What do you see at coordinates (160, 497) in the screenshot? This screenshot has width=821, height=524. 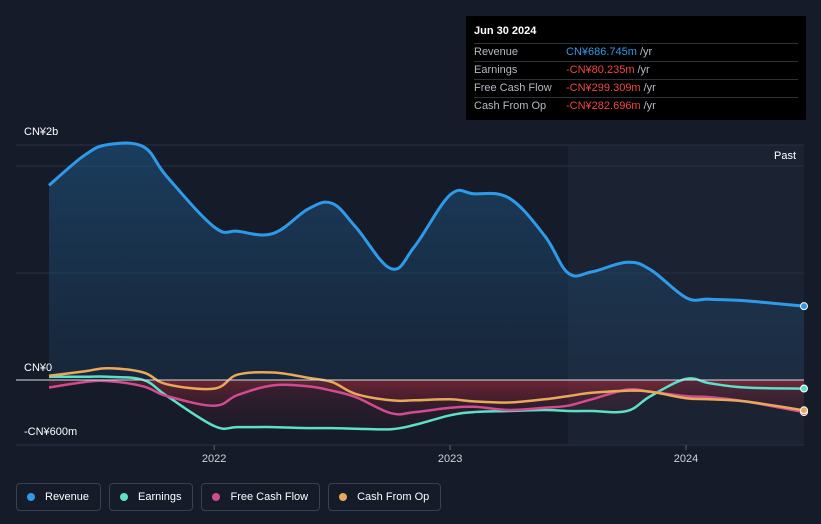 I see `legend-label: Earnings` at bounding box center [160, 497].